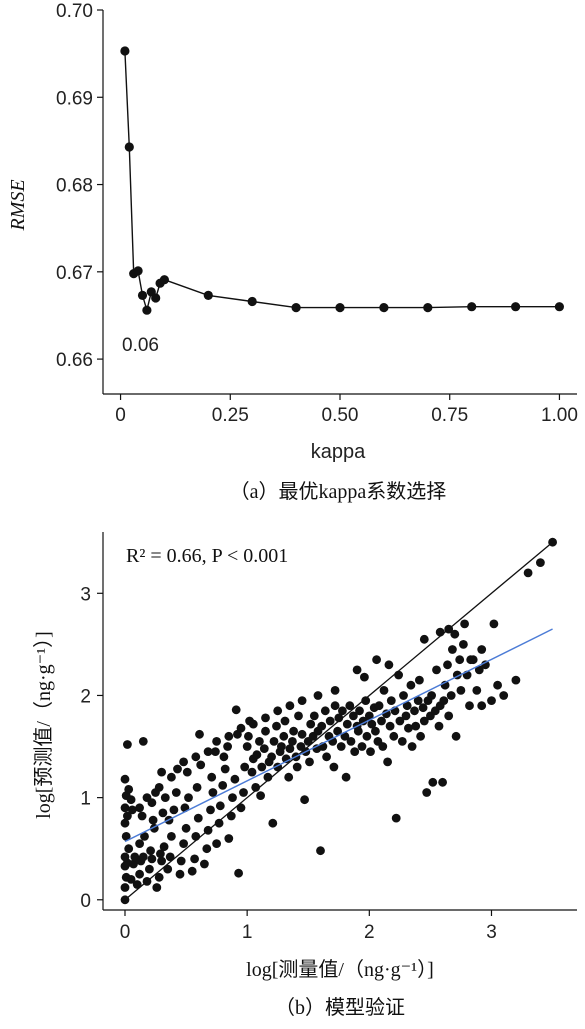 The image size is (585, 1029). I want to click on chart-a-xtick-label: 0, so click(120, 415).